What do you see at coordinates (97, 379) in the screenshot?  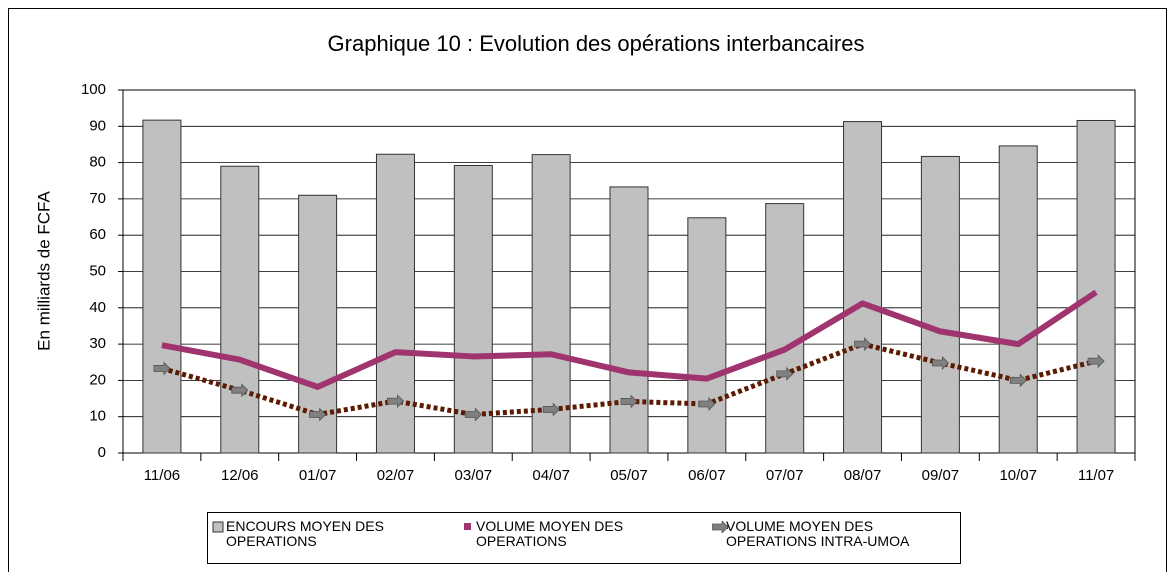 I see `y-tick-label: 20` at bounding box center [97, 379].